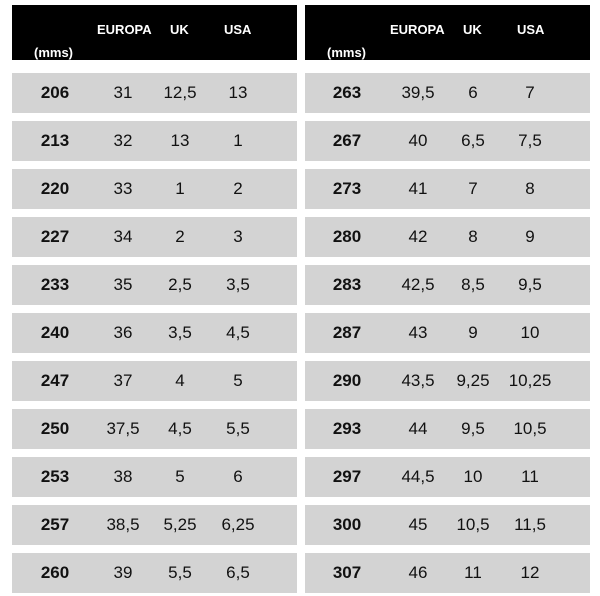  What do you see at coordinates (123, 92) in the screenshot?
I see `cell-europa: 31` at bounding box center [123, 92].